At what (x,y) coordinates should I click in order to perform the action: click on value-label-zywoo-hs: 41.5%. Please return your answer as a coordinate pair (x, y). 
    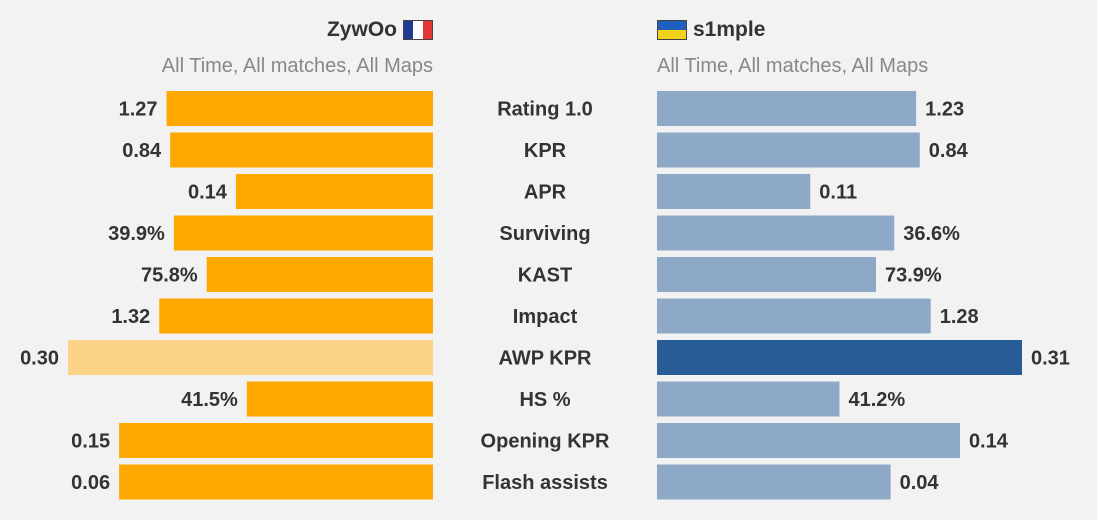
    Looking at the image, I should click on (209, 400).